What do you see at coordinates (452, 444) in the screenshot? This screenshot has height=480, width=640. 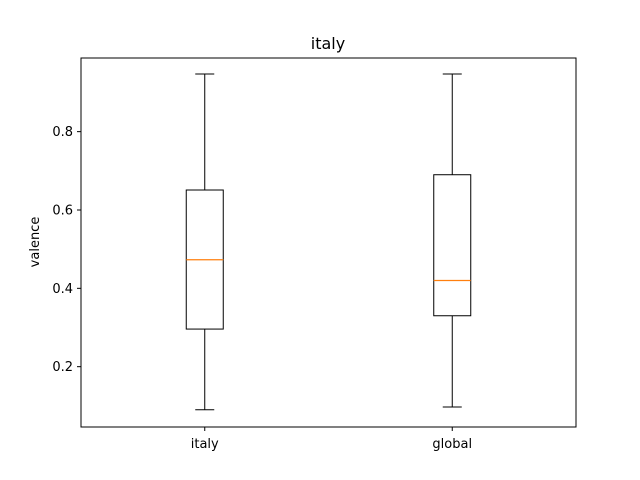 I see `x-tick-label: global` at bounding box center [452, 444].